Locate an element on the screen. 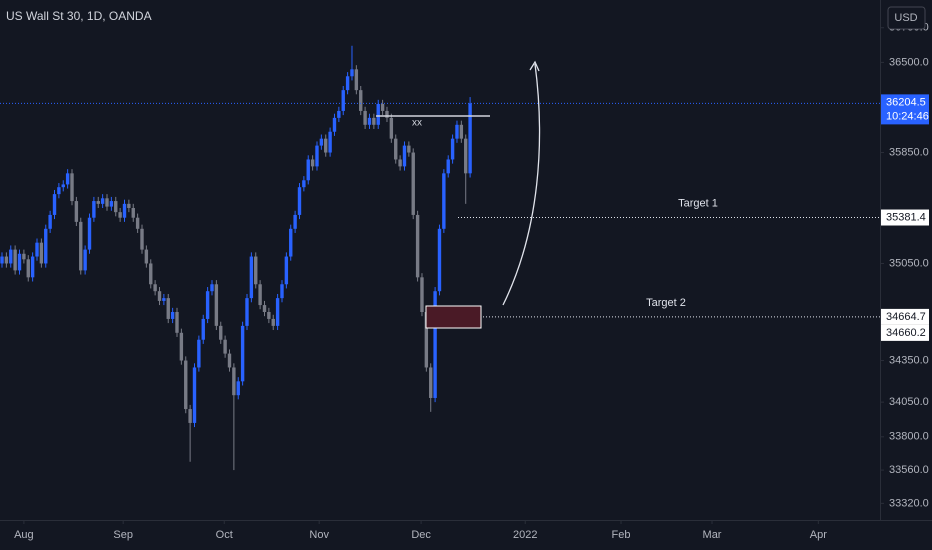  target-price-label: 35381.4 is located at coordinates (906, 217).